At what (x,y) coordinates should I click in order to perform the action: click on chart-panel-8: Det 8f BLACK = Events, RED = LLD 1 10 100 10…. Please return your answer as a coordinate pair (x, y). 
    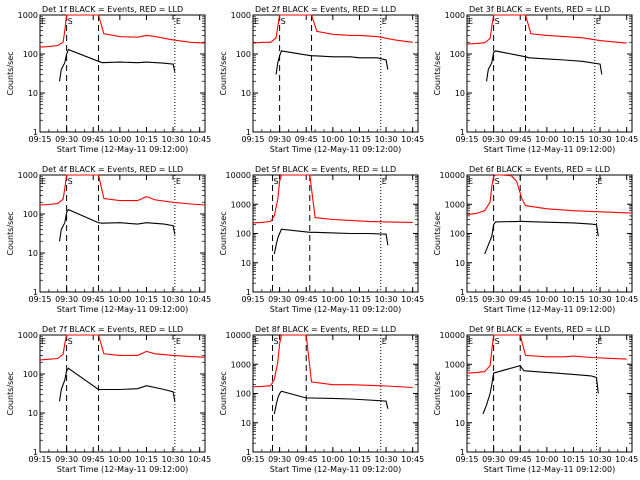
    Looking at the image, I should click on (321, 399).